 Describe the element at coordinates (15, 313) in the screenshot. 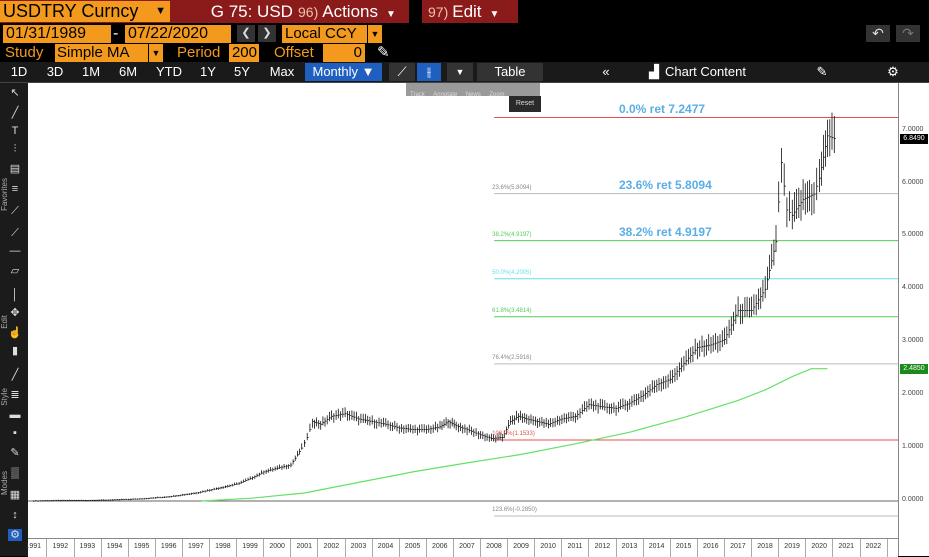

I see `move-icon: ✥` at that location.